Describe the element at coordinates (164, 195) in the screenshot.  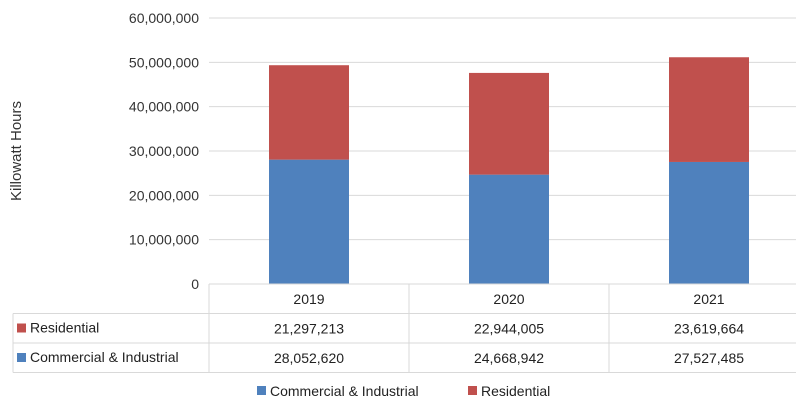
I see `y-tick-label: 20,000,000` at that location.